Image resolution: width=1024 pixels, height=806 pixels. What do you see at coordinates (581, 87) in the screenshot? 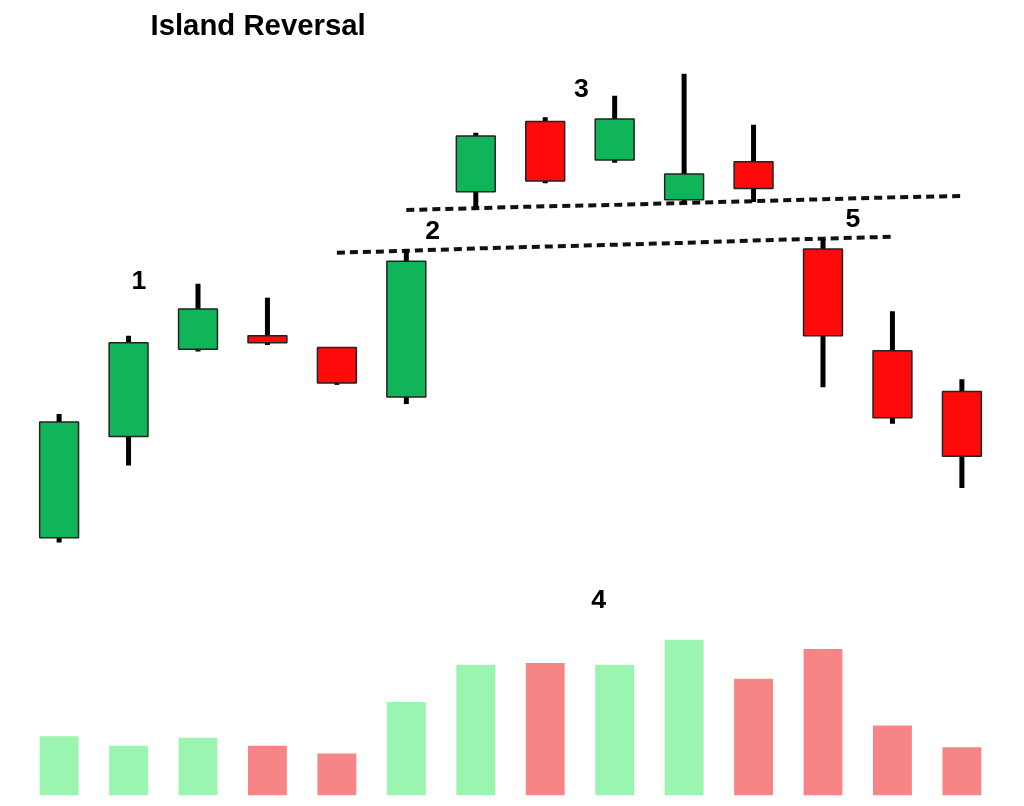
I see `annotation: 3` at bounding box center [581, 87].